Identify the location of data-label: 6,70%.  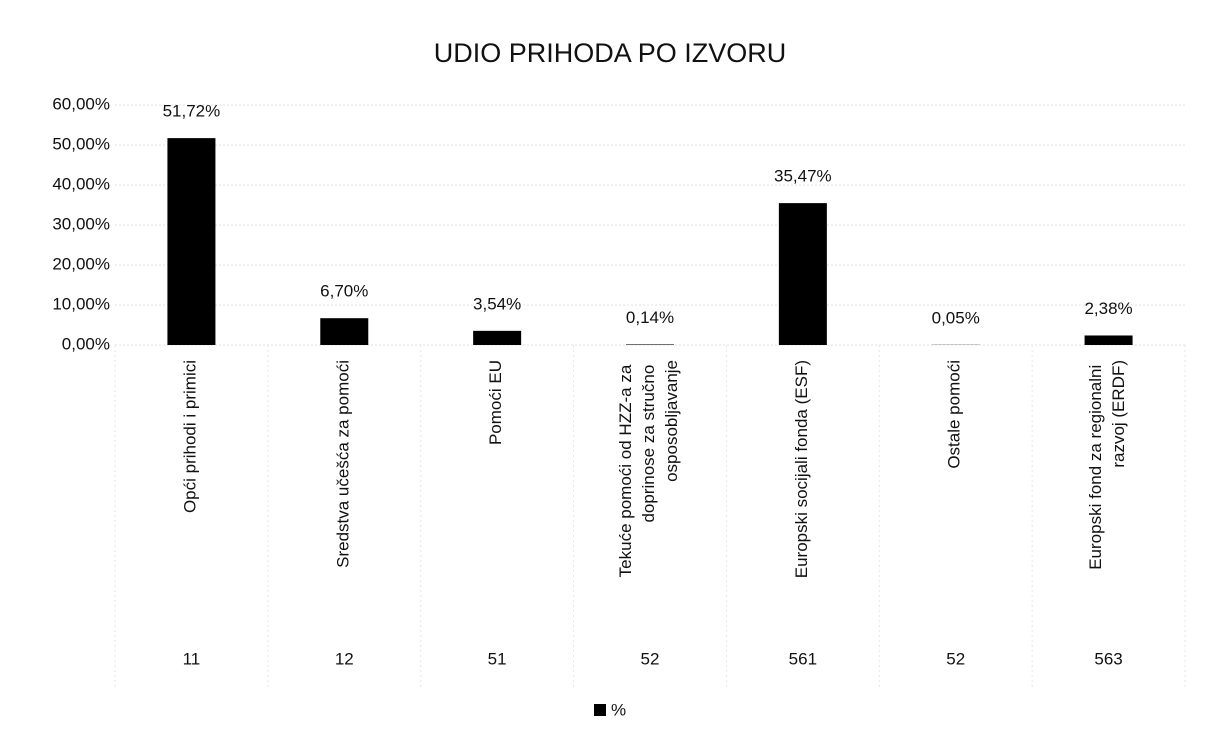
(344, 291).